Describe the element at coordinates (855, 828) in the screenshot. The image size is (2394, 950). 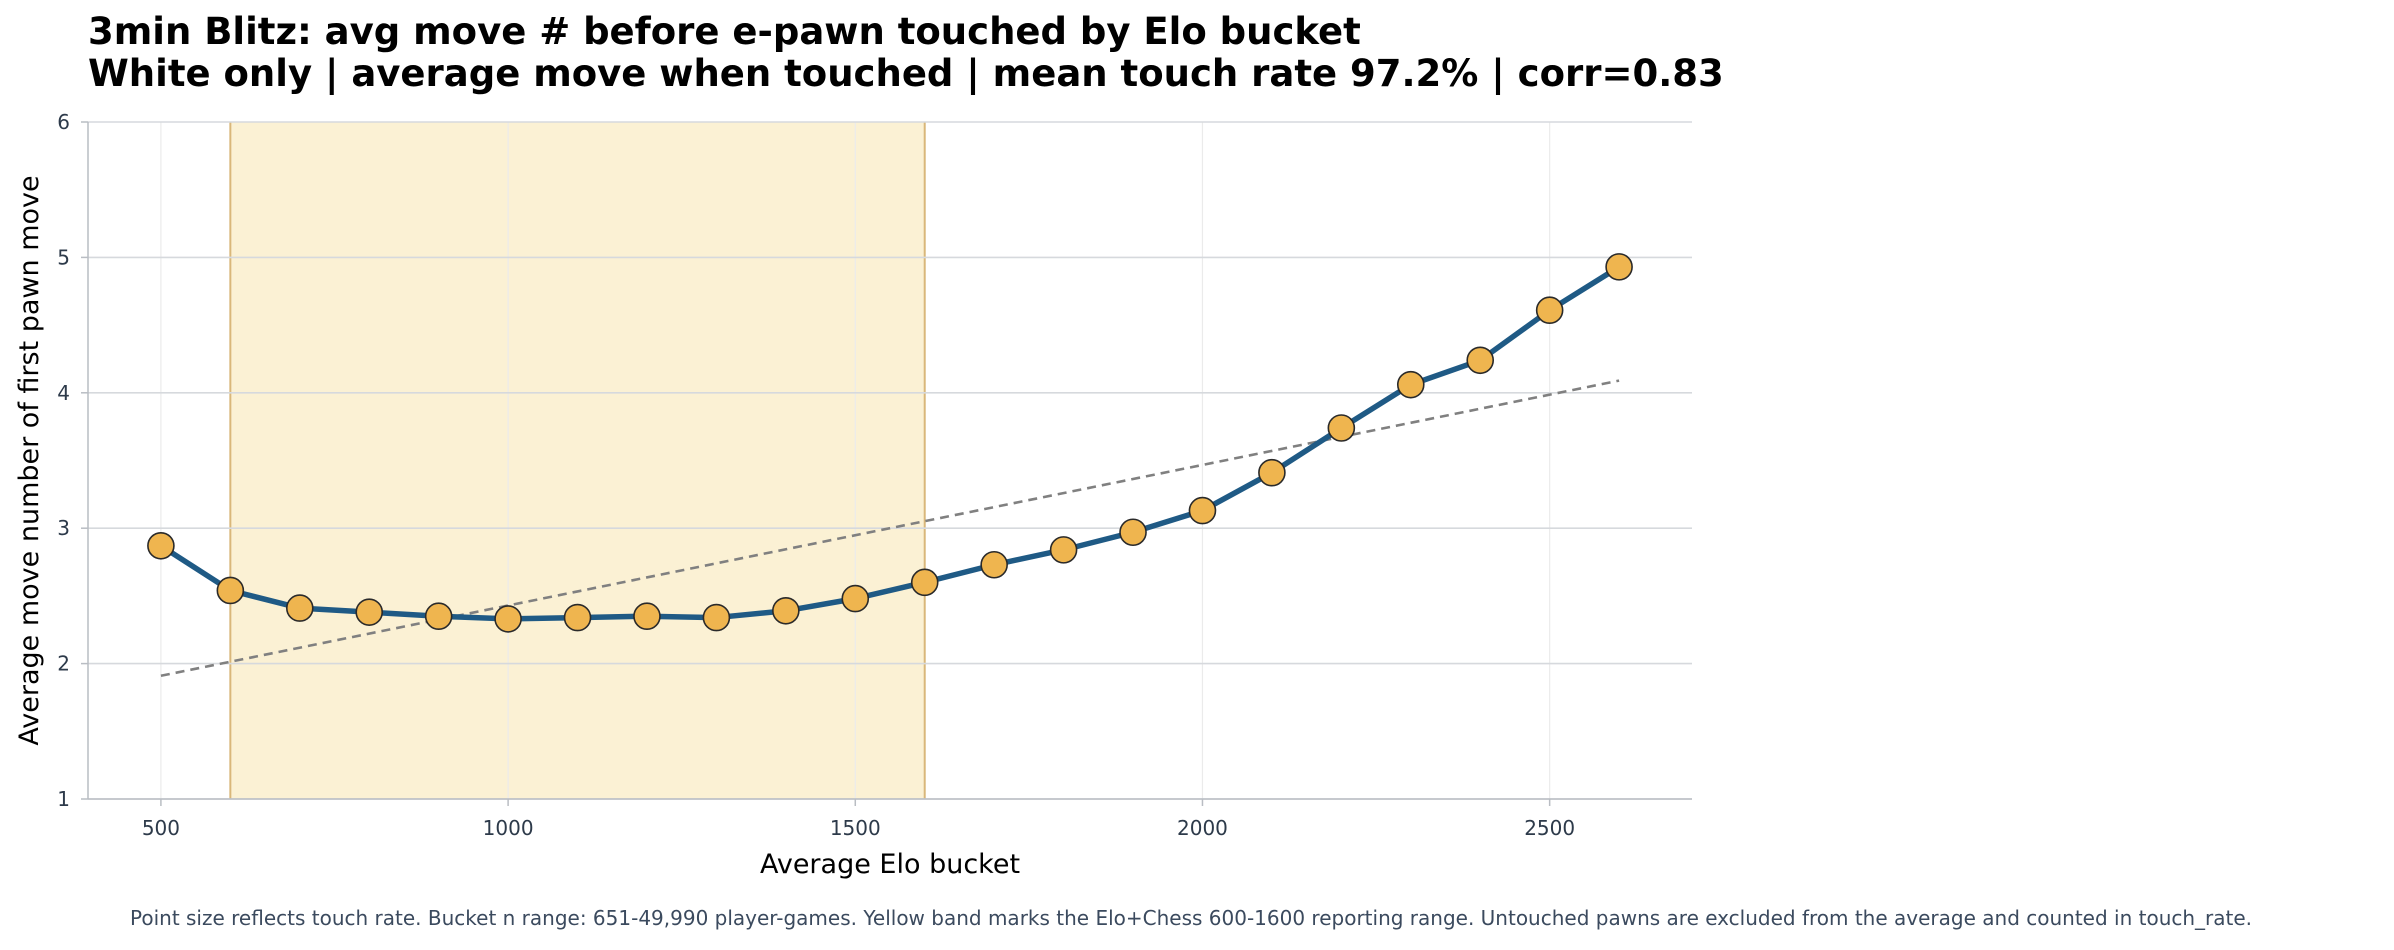
I see `x-tick-label: 1500` at that location.